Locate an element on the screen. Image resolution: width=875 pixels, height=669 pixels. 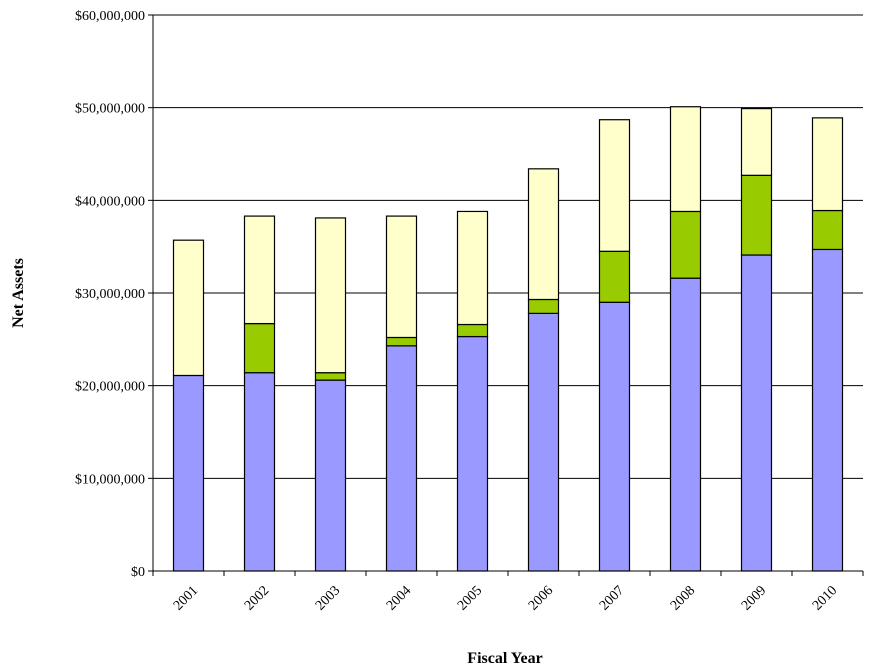
y-tick-label: $30,000,000 is located at coordinates (110, 294).